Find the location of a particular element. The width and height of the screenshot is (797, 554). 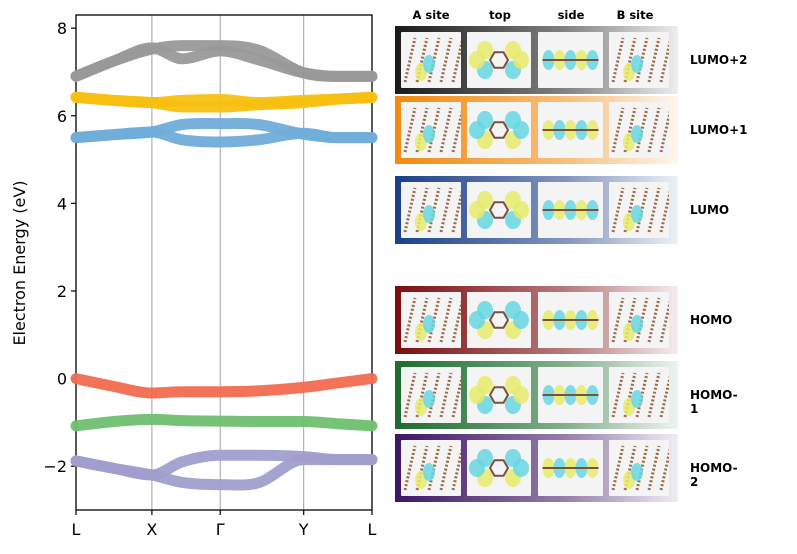

x-tick-label: L is located at coordinates (76, 529).